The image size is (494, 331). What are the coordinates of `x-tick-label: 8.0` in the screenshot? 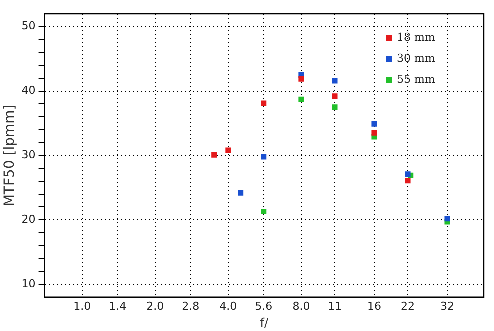 It's located at (301, 306).